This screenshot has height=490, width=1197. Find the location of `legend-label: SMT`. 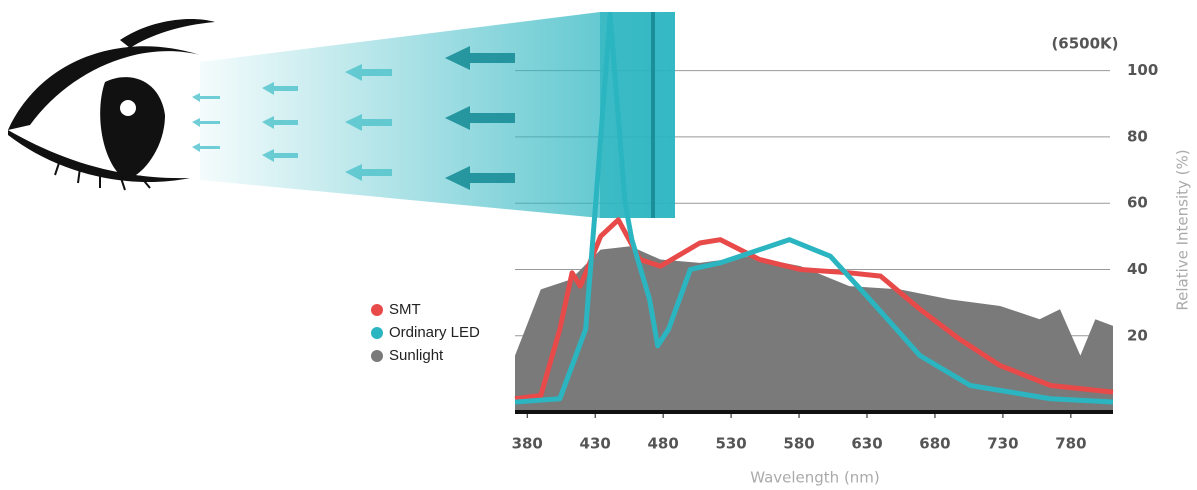

legend-label: SMT is located at coordinates (405, 309).